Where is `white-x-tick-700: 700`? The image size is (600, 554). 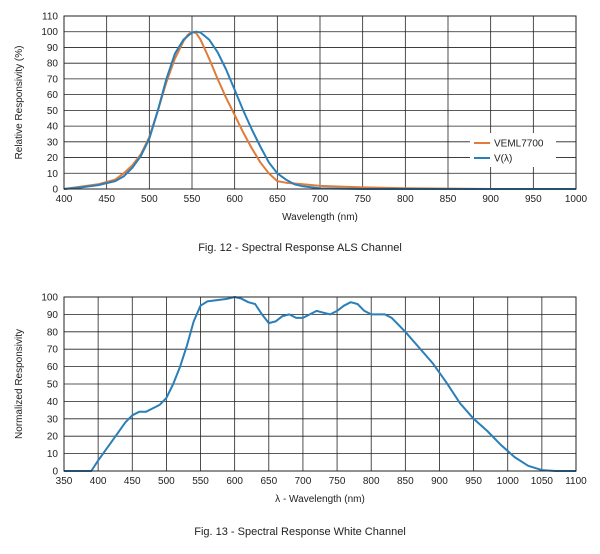
white-x-tick-700: 700 is located at coordinates (303, 481).